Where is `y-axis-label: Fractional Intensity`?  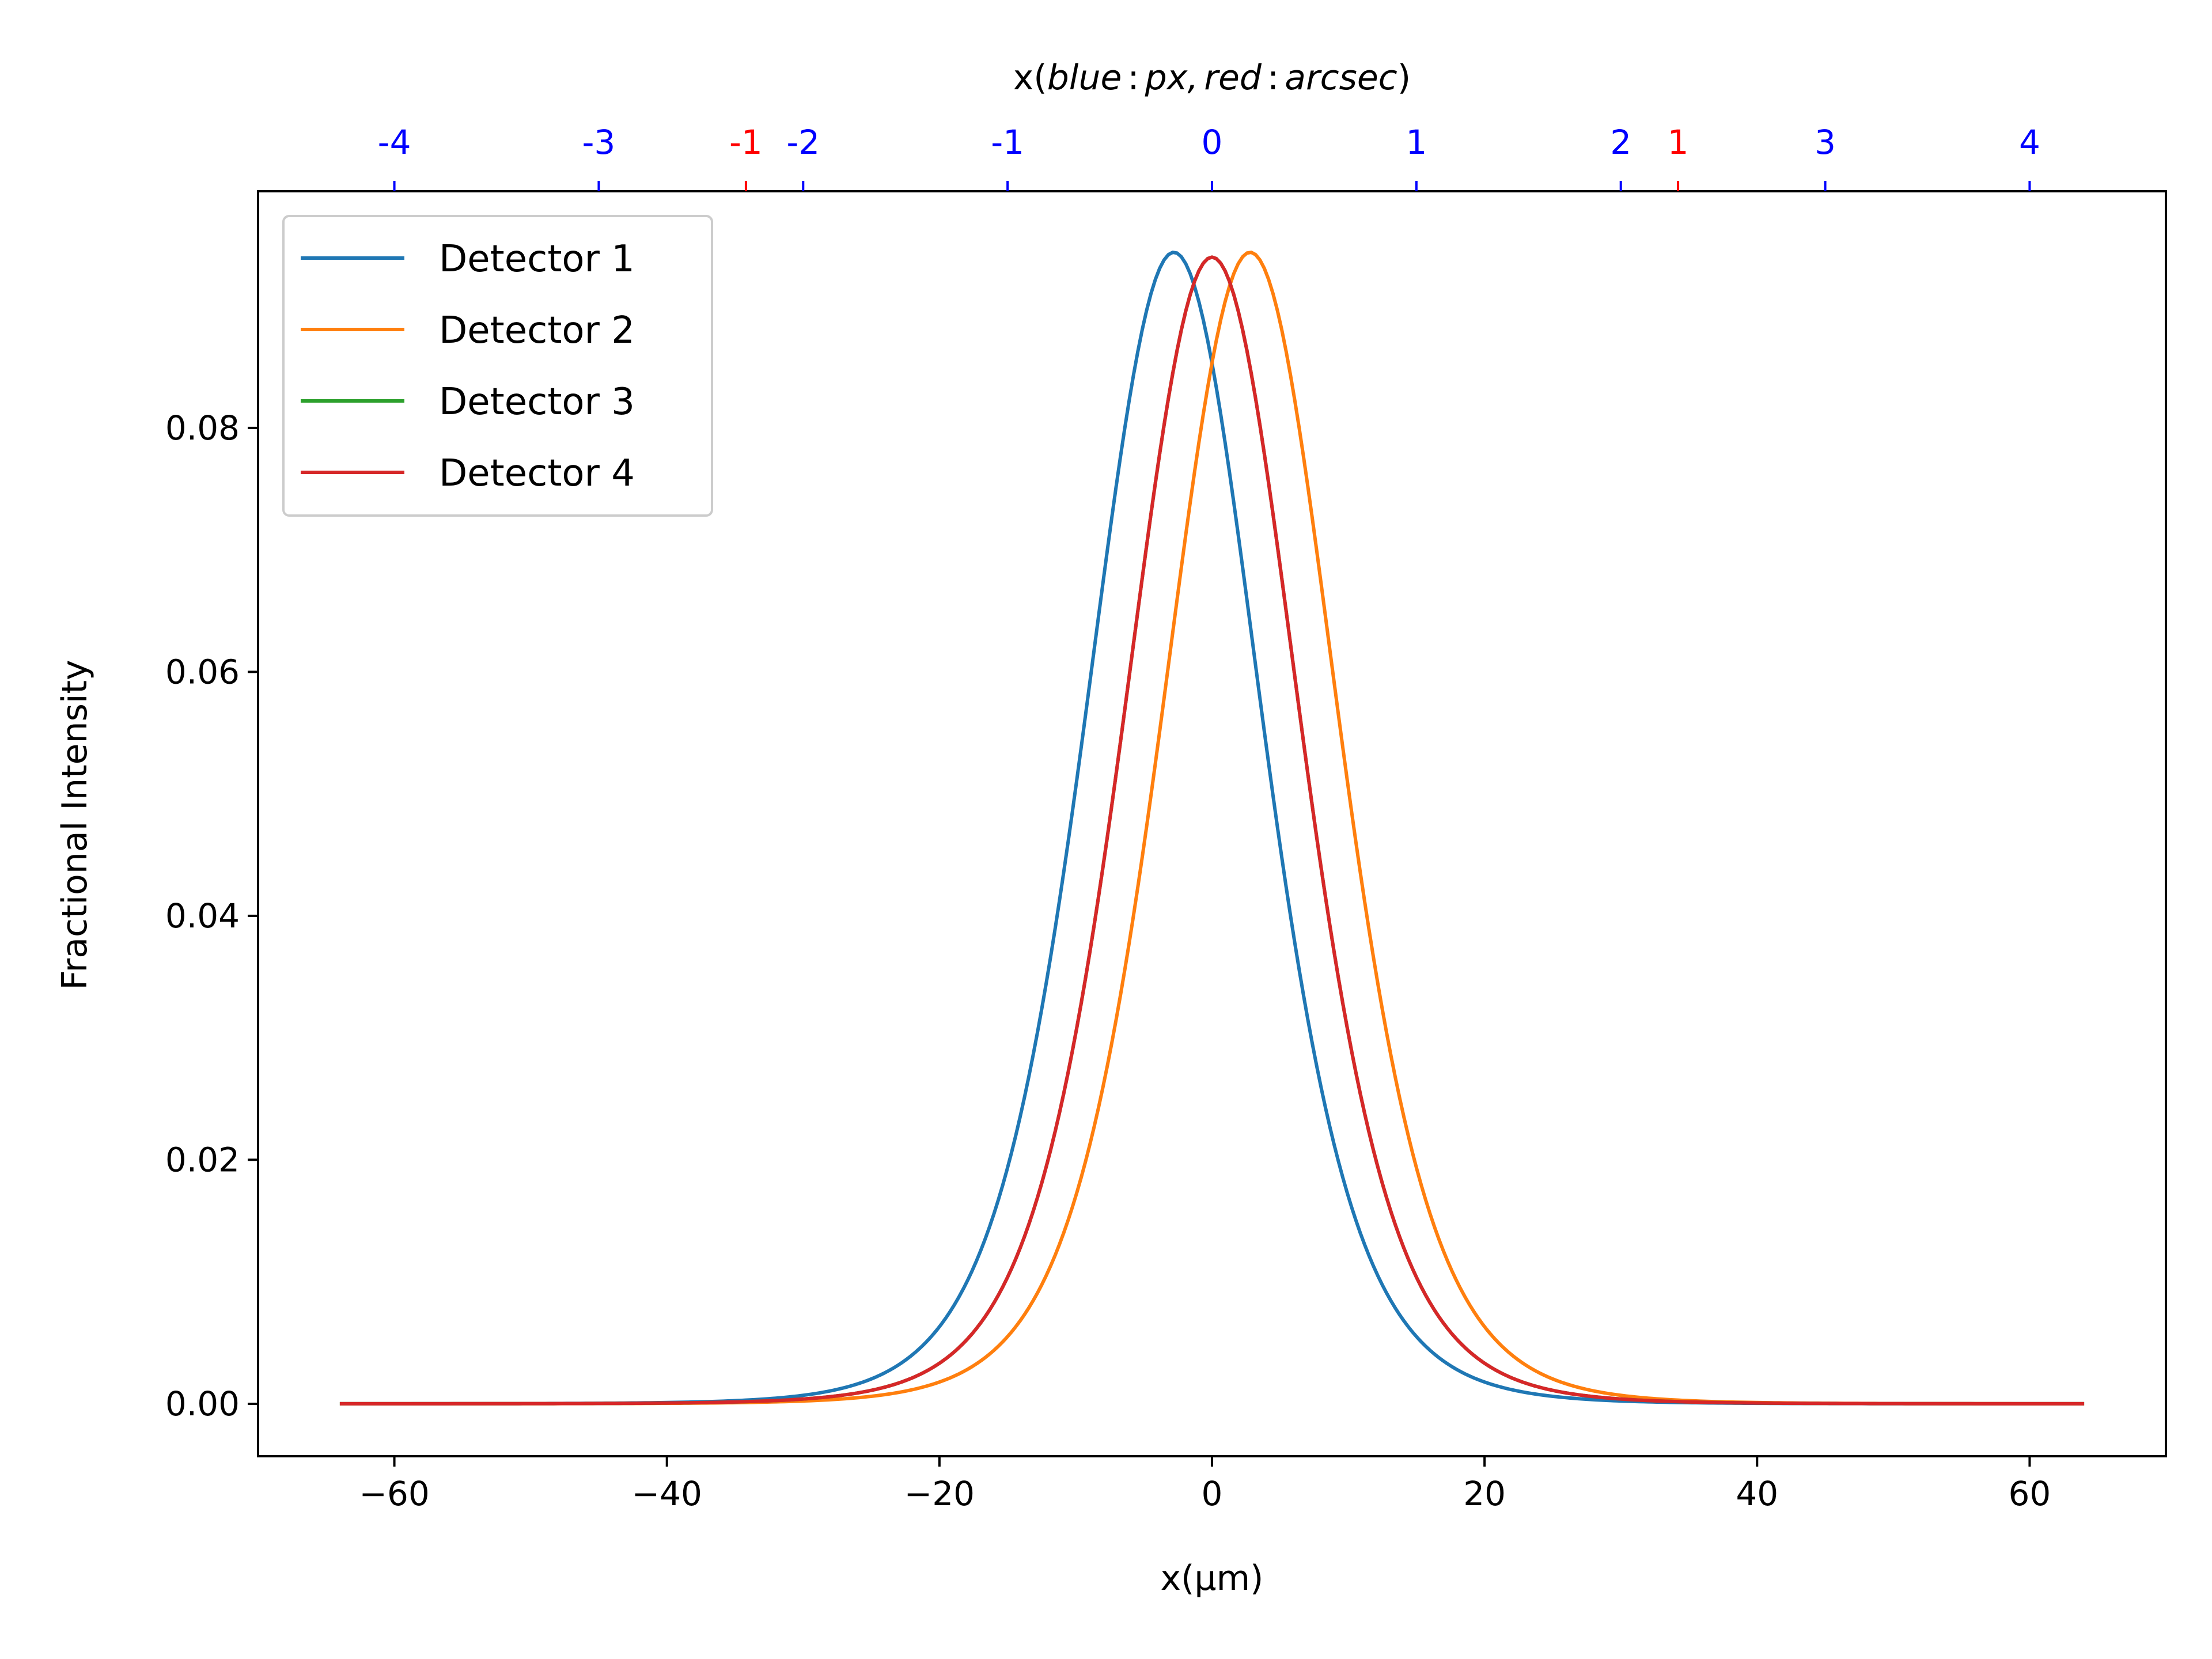 y-axis-label: Fractional Intensity is located at coordinates (75, 825).